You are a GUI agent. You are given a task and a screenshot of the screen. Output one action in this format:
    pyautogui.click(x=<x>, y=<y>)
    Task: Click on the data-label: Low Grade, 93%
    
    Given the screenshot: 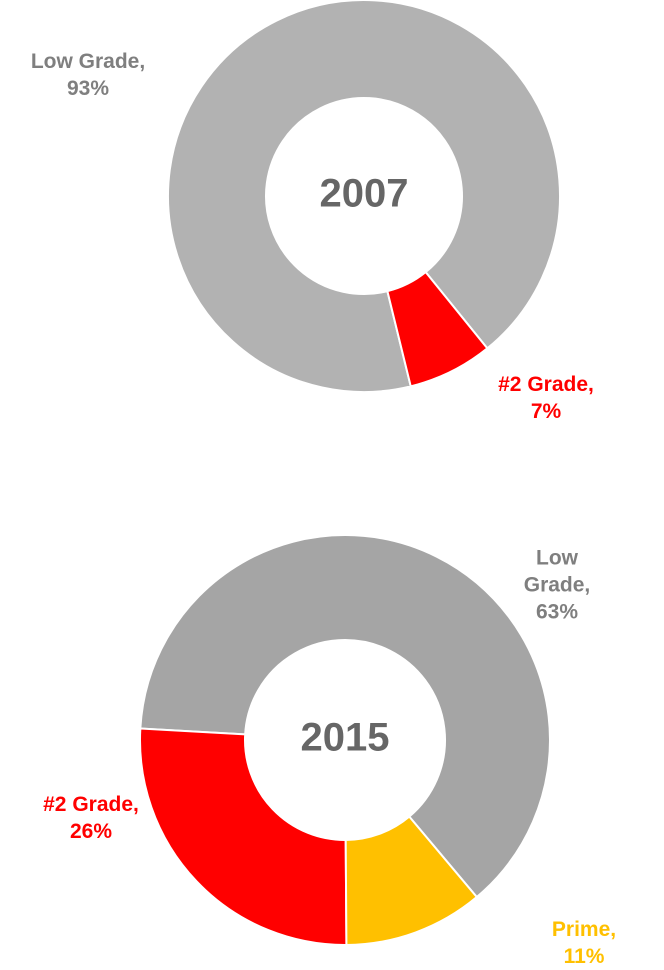 What is the action you would take?
    pyautogui.click(x=88, y=75)
    